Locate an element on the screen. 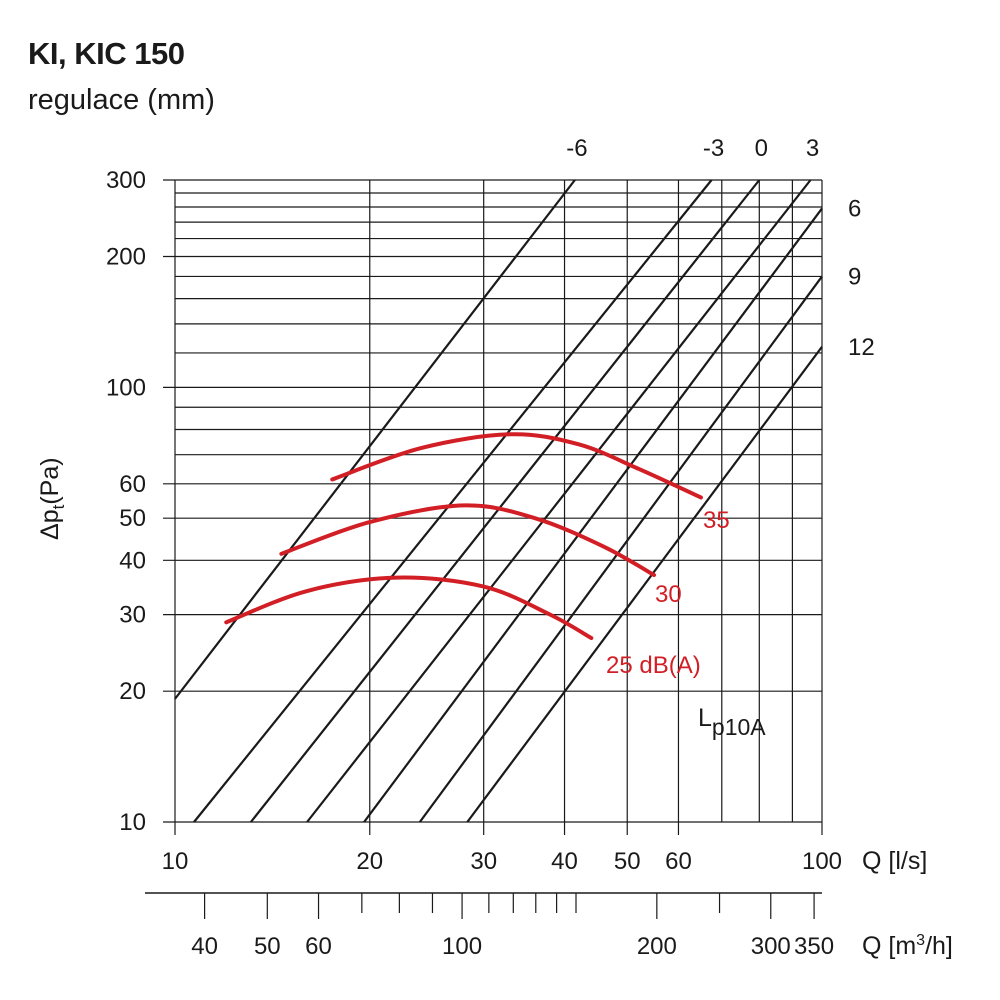  x-tick-label: 30 is located at coordinates (483, 861).